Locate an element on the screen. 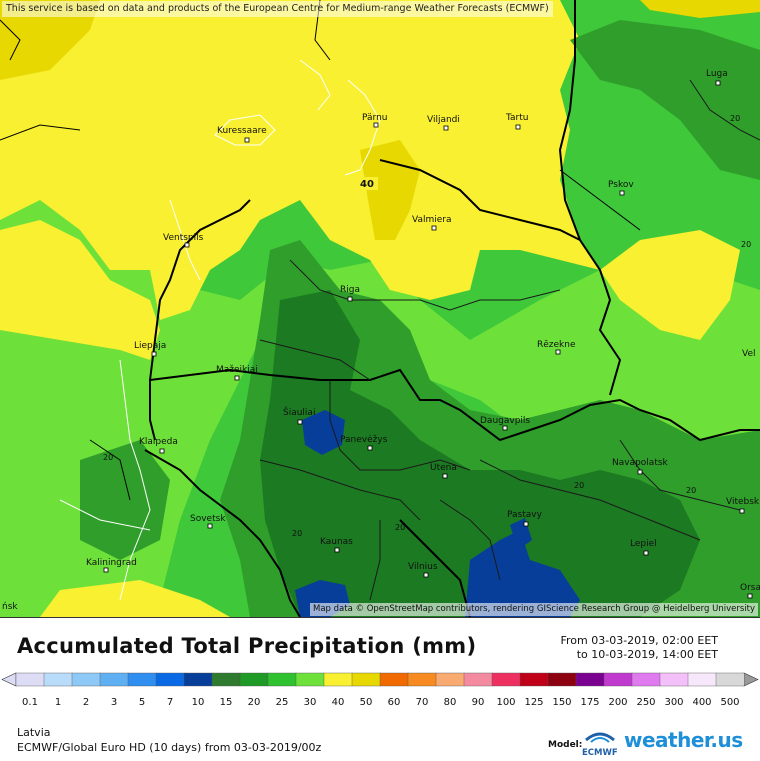  colorbar-tick-label: 30 is located at coordinates (310, 702).